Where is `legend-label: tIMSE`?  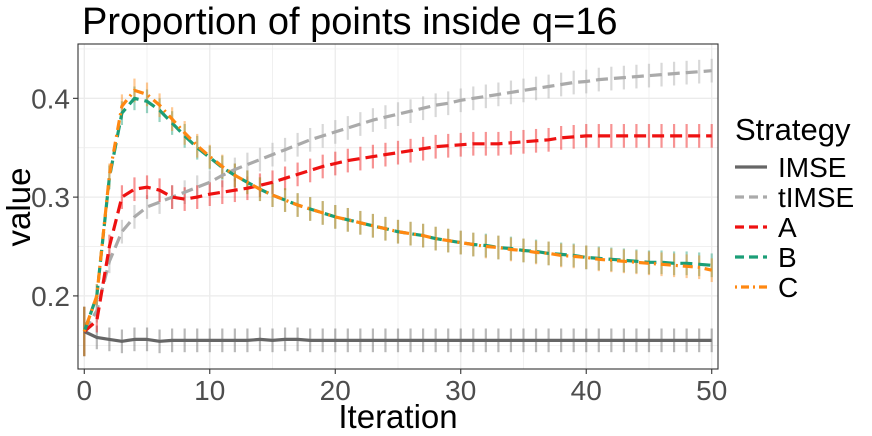
legend-label: tIMSE is located at coordinates (816, 197).